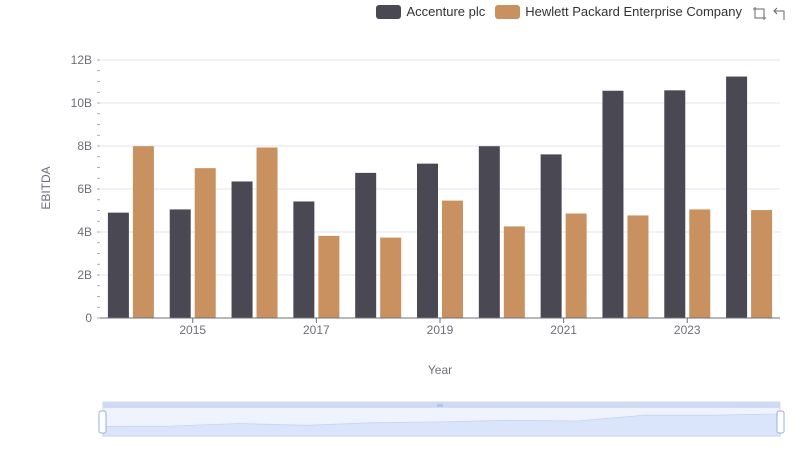 This screenshot has width=800, height=461. What do you see at coordinates (46, 187) in the screenshot?
I see `y-axis-title: EBITDA` at bounding box center [46, 187].